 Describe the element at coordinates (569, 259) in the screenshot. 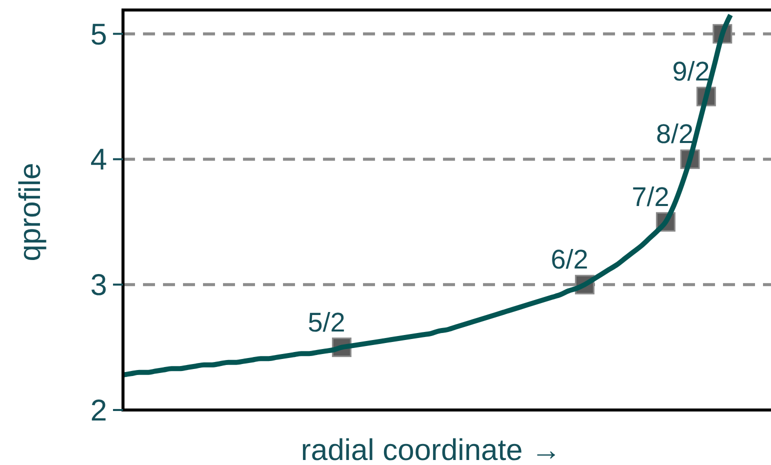

I see `data-label: 6/2` at that location.